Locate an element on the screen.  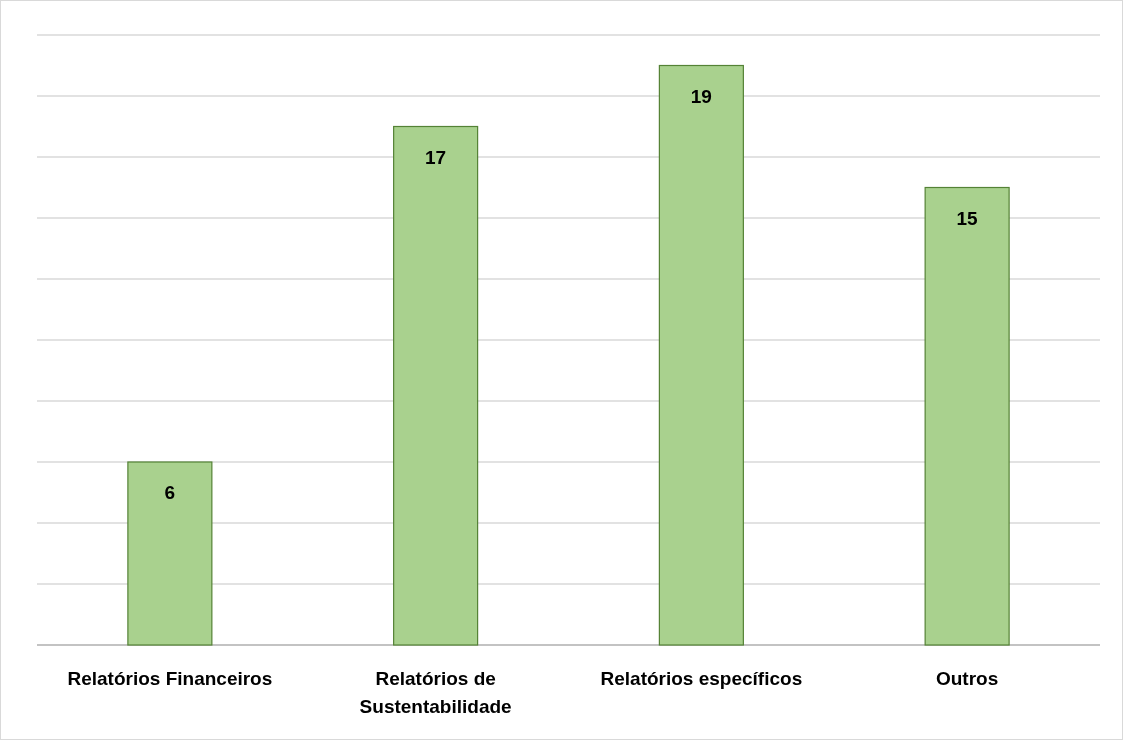
x-tick-label: Relatórios específicos is located at coordinates (701, 678).